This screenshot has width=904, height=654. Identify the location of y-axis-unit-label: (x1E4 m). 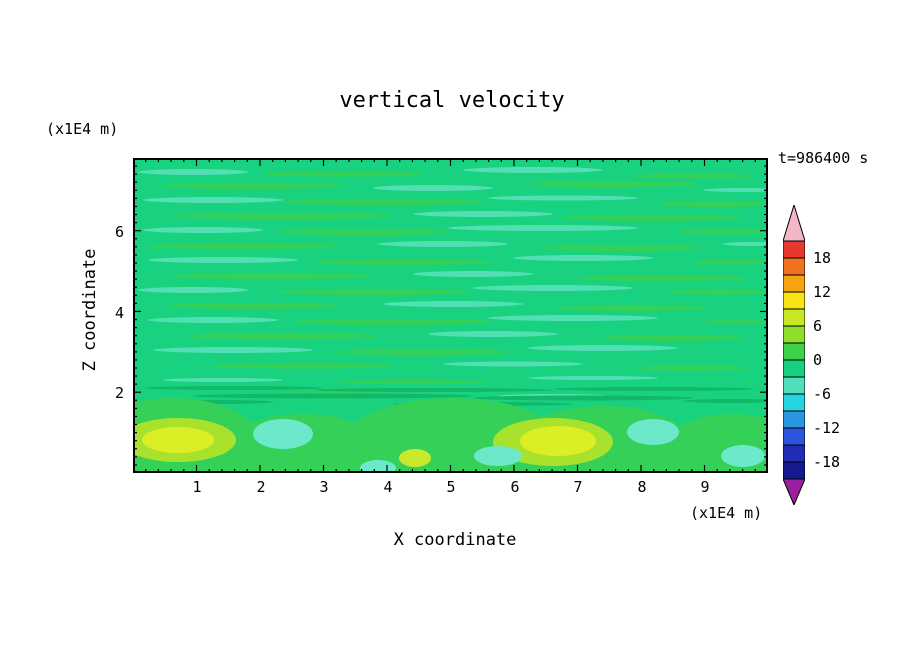
(82, 129).